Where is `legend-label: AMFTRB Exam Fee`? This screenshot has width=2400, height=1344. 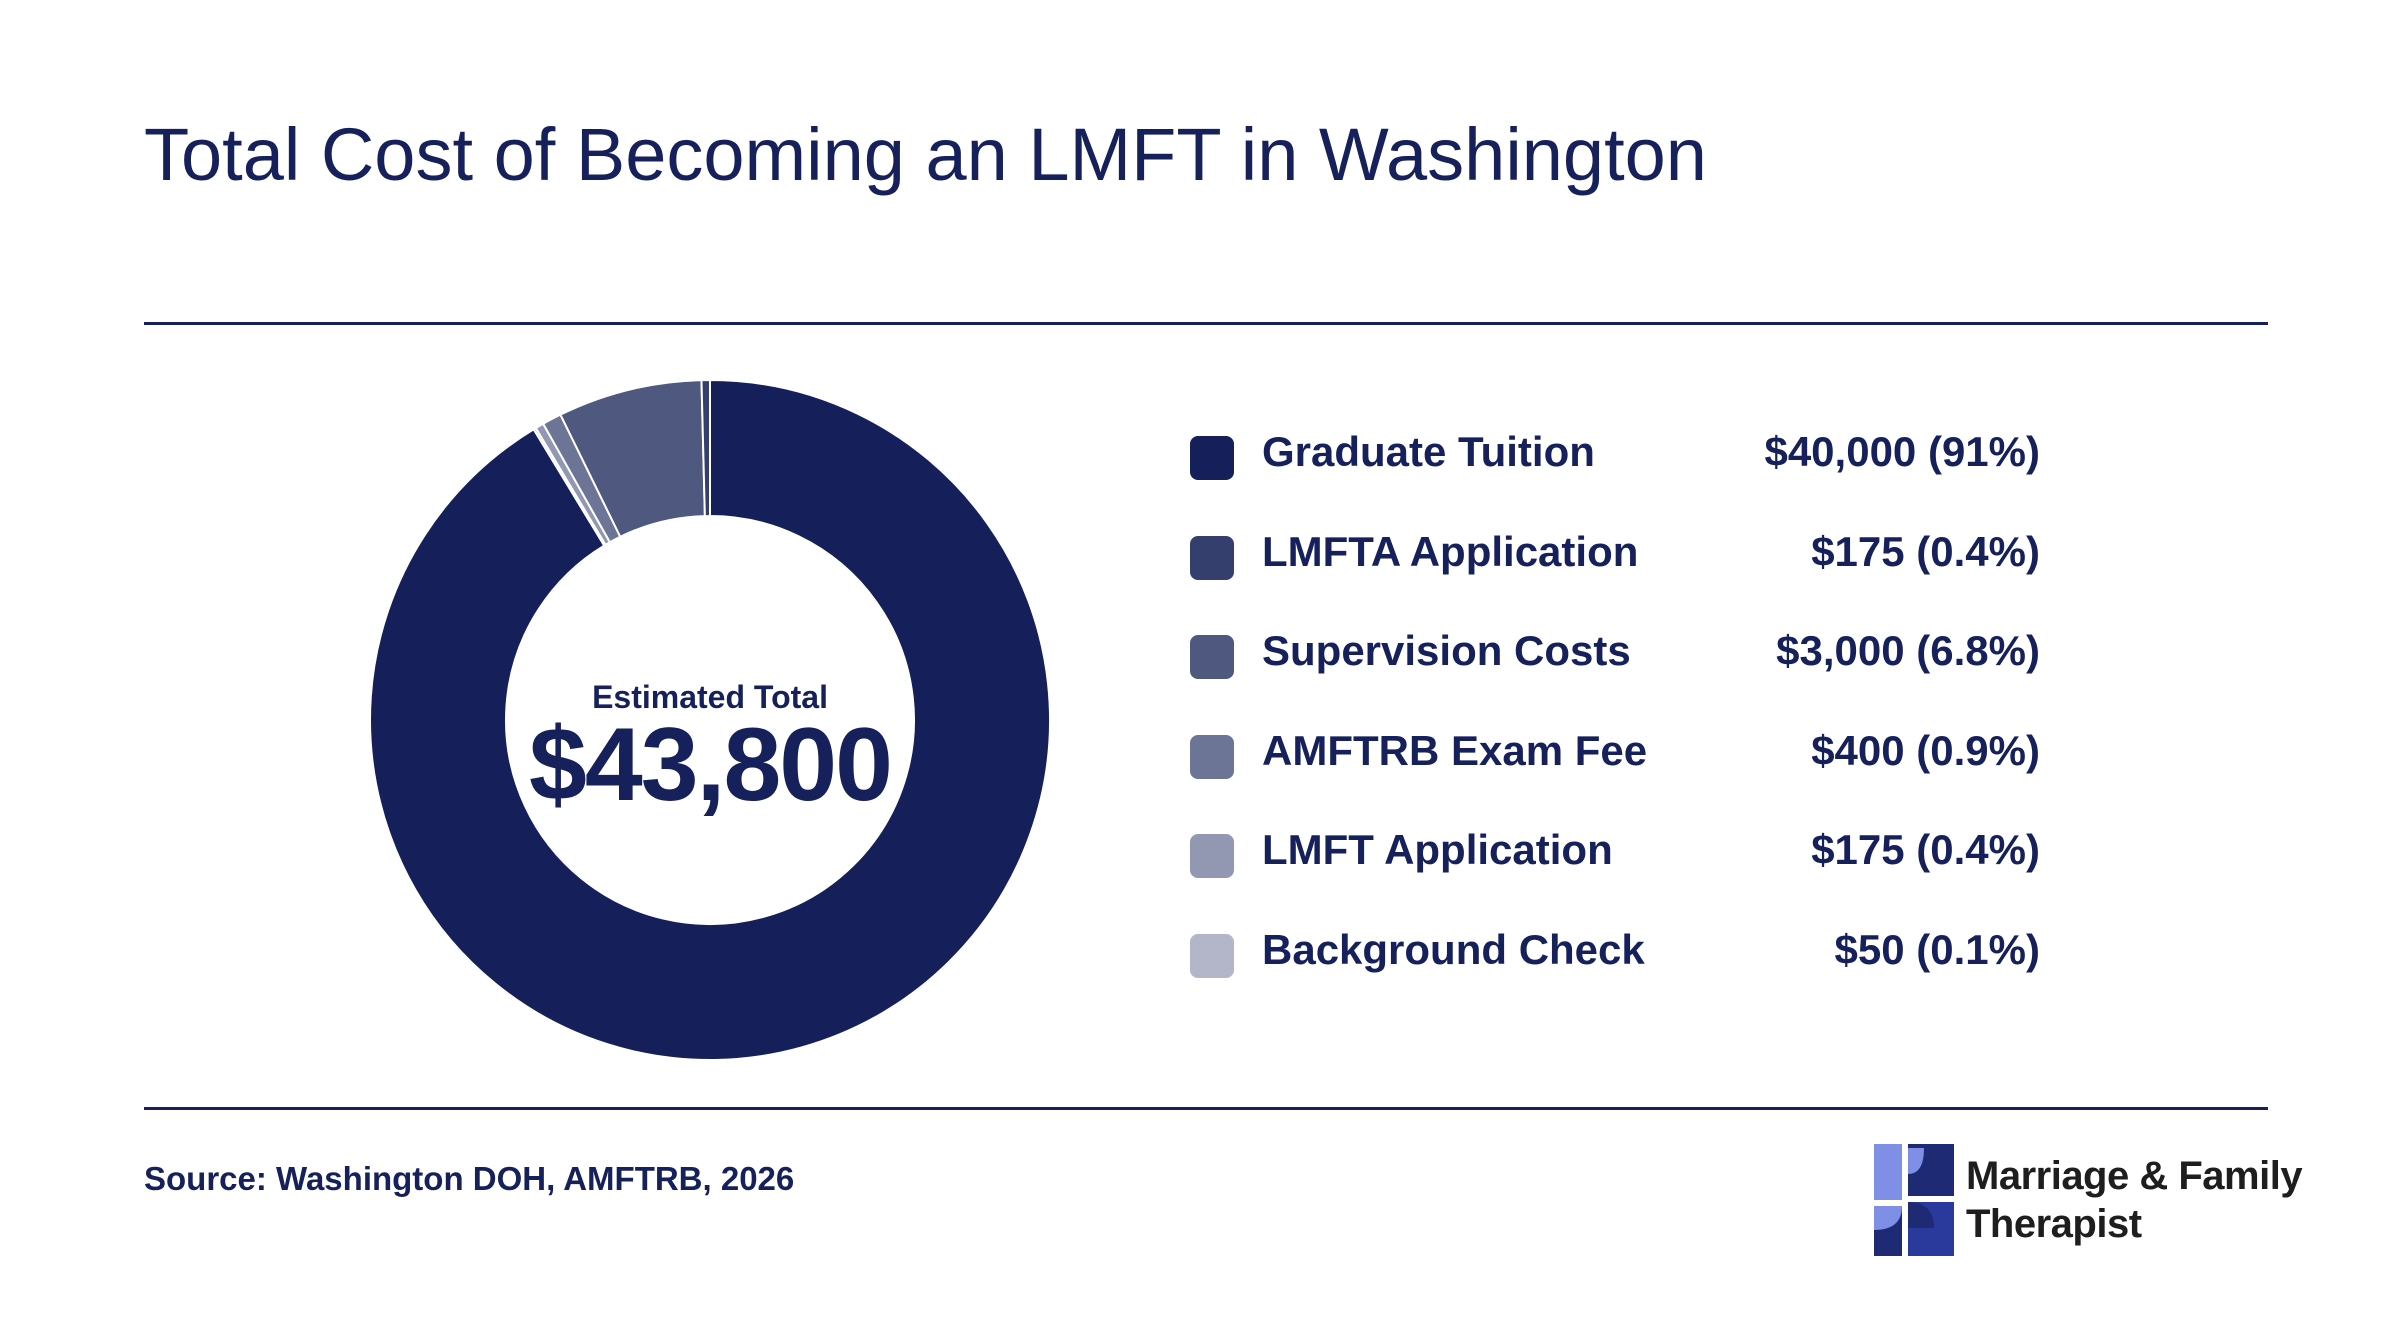
legend-label: AMFTRB Exam Fee is located at coordinates (1455, 750).